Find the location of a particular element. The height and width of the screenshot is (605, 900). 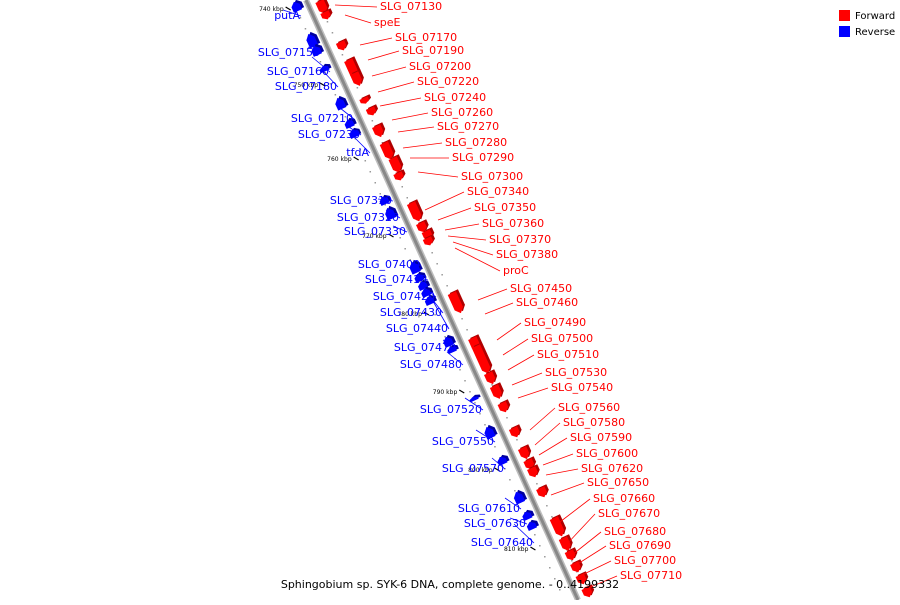

forward-gene-label: SLG_07580 is located at coordinates (594, 422).